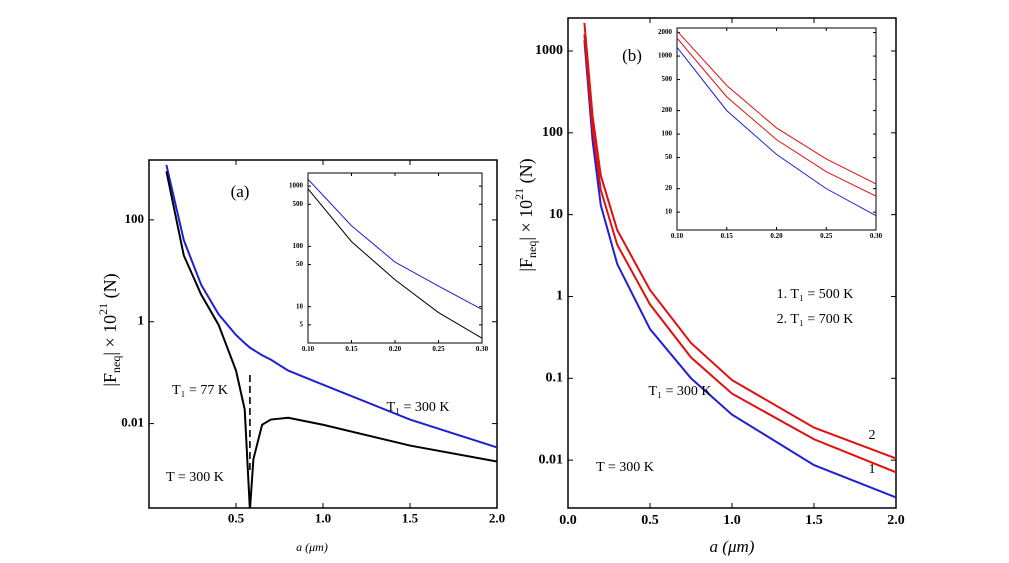  I want to click on y-tick-label: 2000, so click(665, 32).